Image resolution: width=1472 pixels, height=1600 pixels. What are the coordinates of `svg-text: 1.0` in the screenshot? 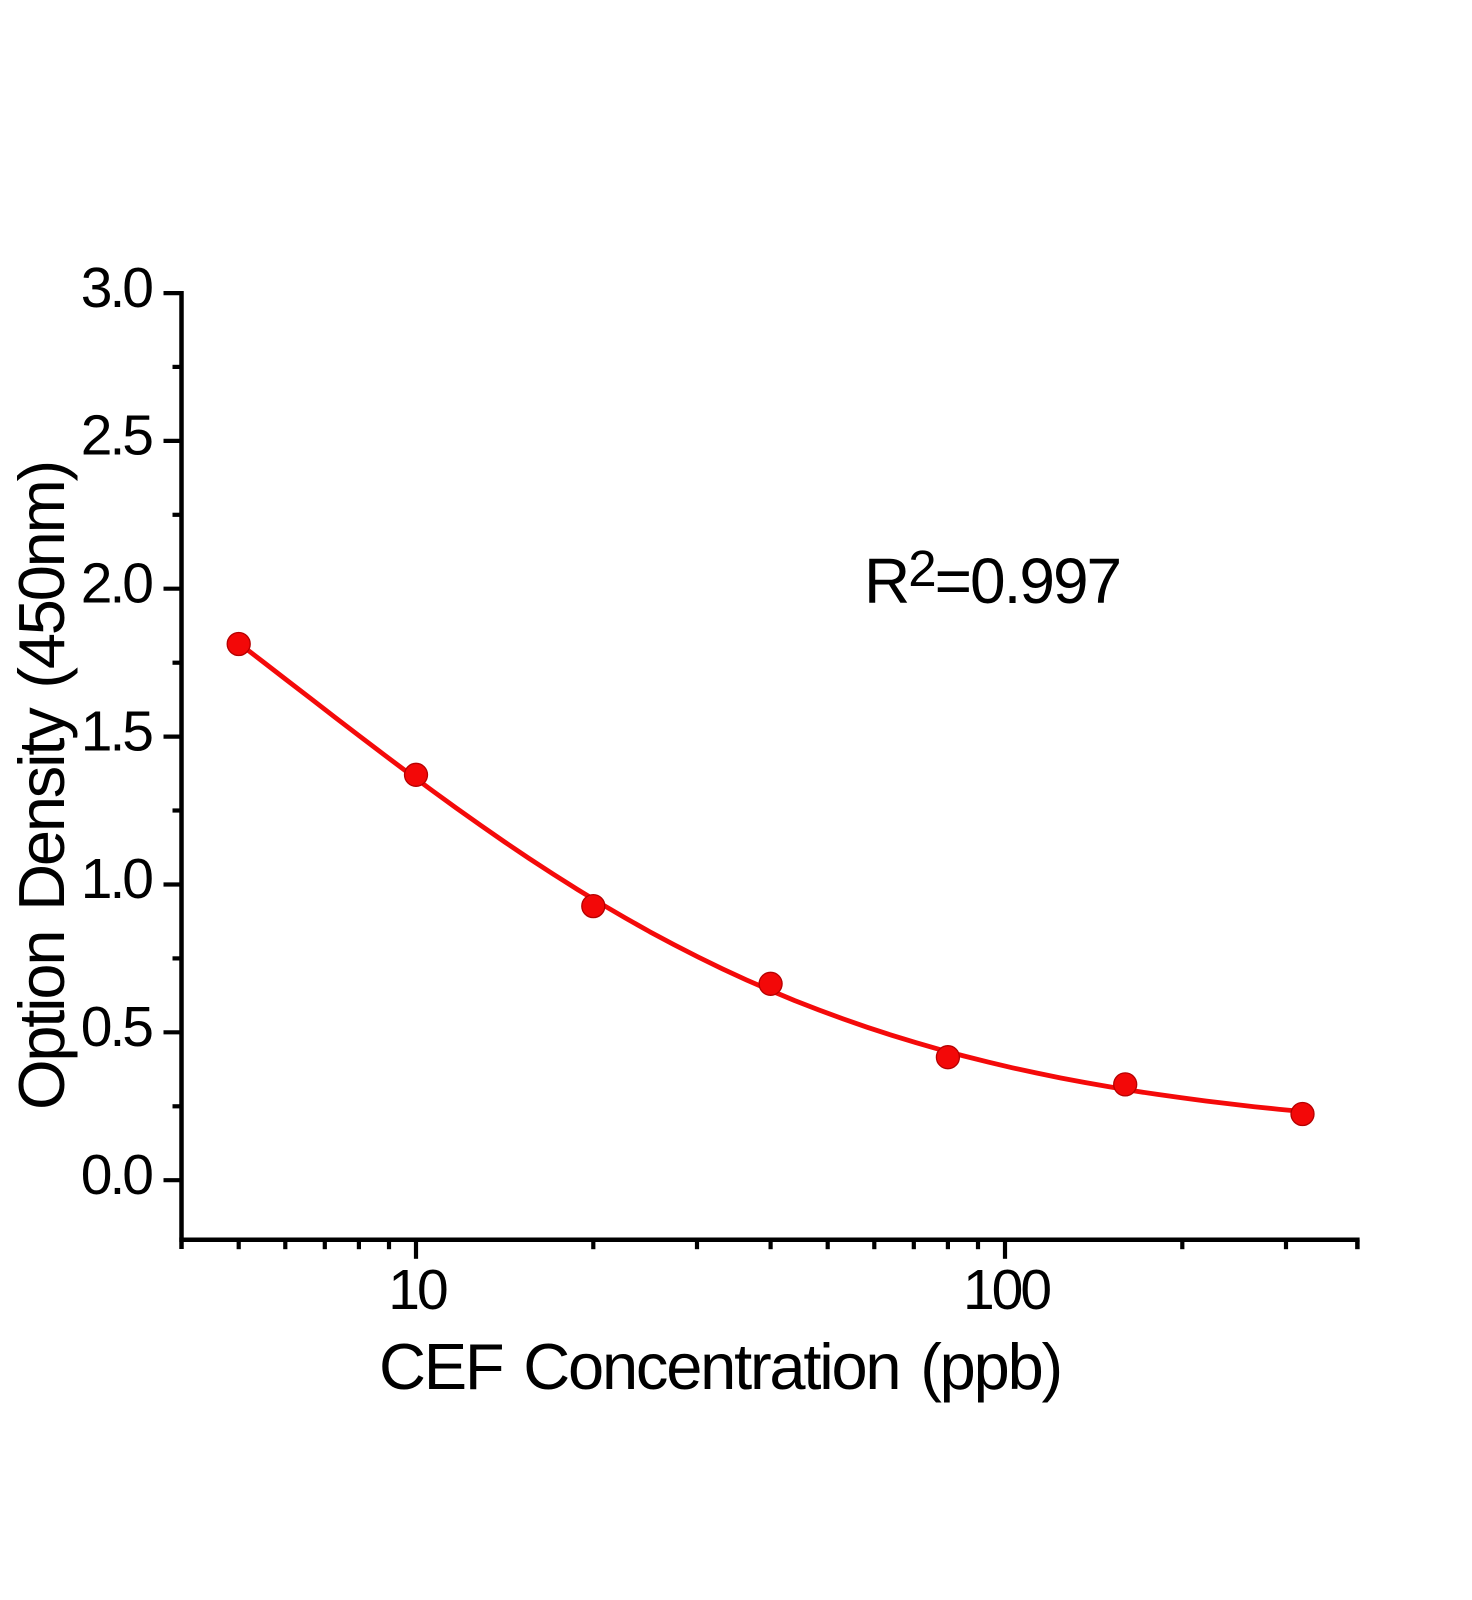 It's located at (117, 879).